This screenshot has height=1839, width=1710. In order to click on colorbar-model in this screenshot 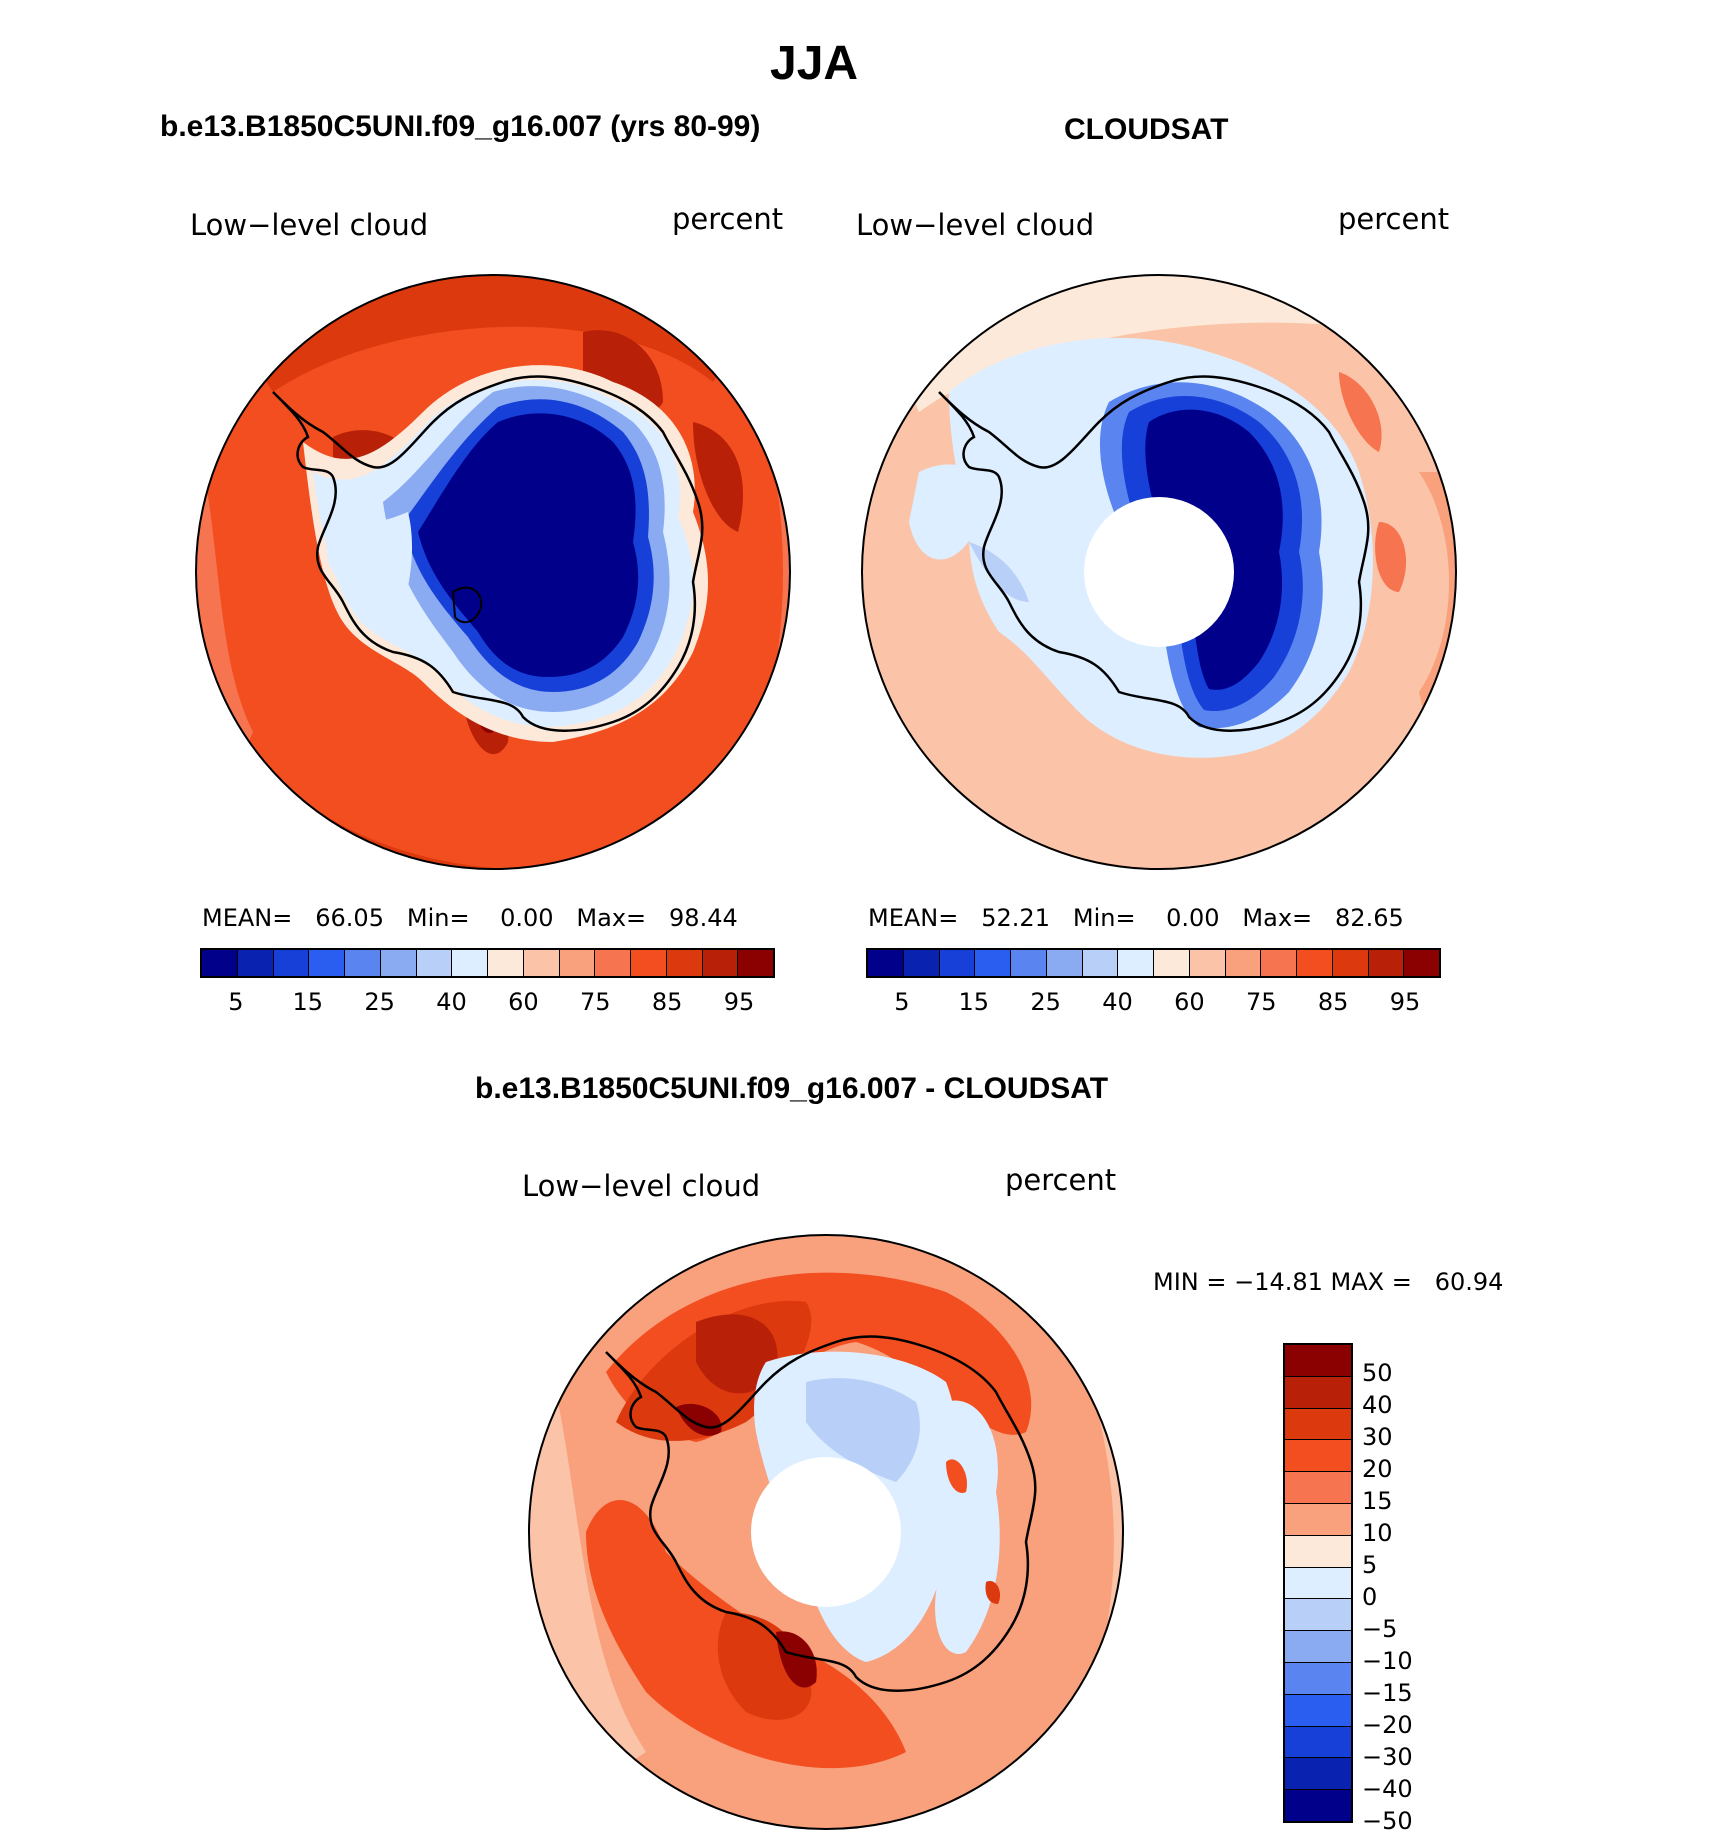, I will do `click(487, 963)`.